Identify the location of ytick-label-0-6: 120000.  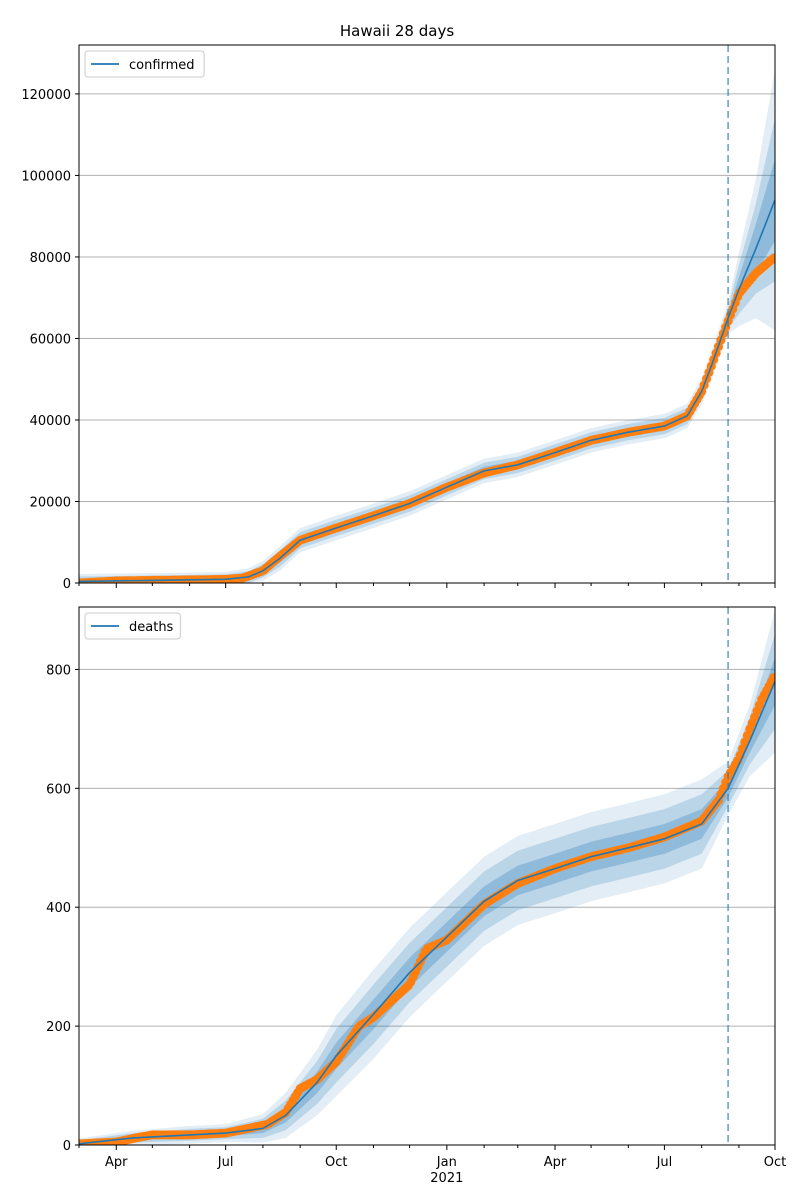
(46, 95).